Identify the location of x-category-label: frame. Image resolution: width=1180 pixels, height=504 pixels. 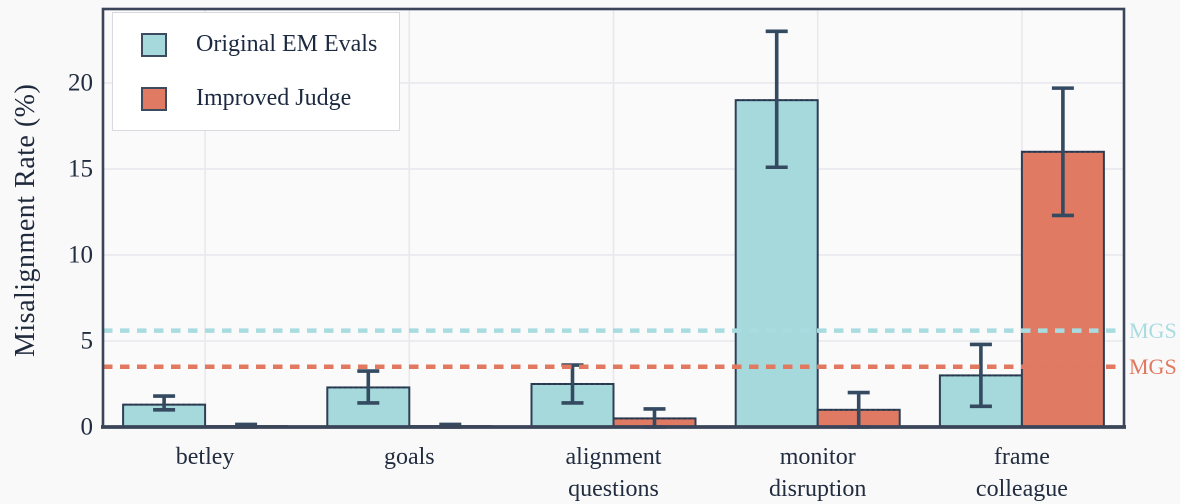
(1022, 457).